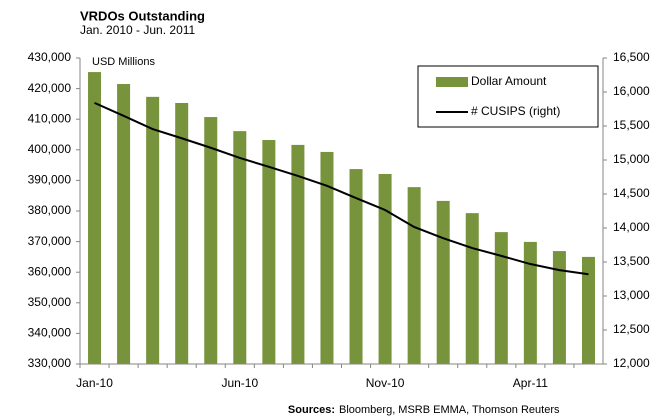 This screenshot has width=661, height=416. What do you see at coordinates (50, 210) in the screenshot?
I see `y-tick-label: 380,000` at bounding box center [50, 210].